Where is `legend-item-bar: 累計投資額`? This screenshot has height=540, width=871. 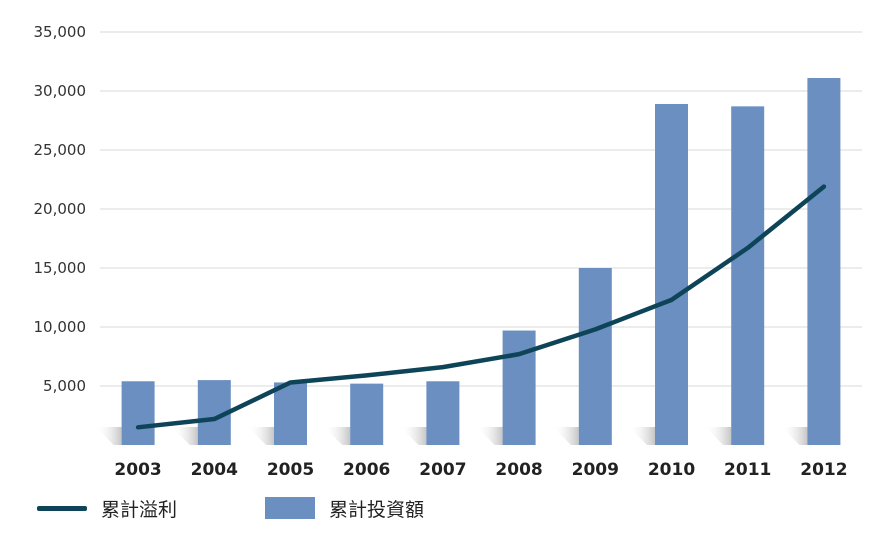
legend-item-bar: 累計投資額 is located at coordinates (344, 508).